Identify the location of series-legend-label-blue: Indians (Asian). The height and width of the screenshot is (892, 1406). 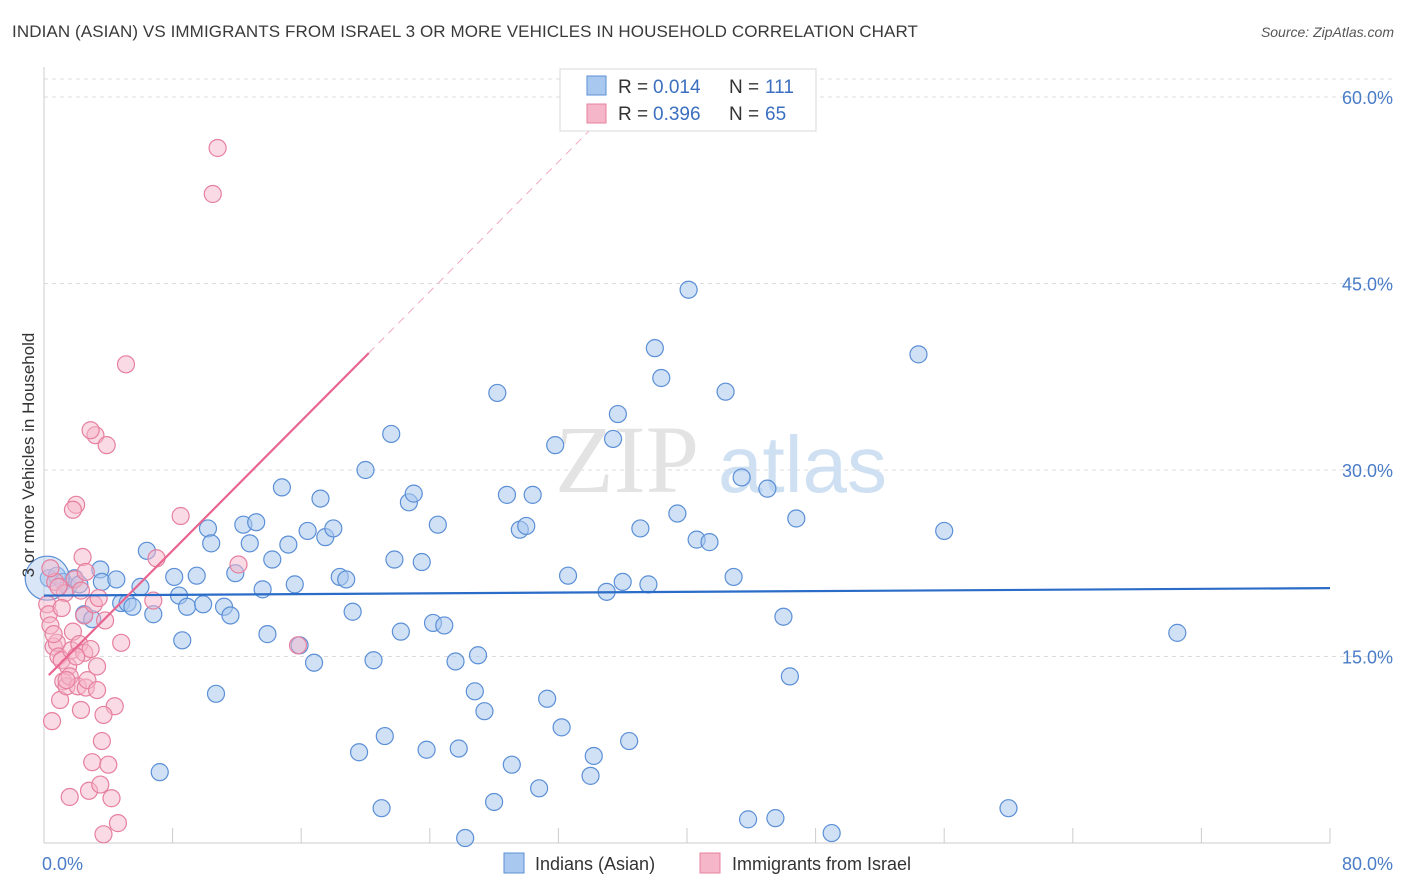
(595, 864).